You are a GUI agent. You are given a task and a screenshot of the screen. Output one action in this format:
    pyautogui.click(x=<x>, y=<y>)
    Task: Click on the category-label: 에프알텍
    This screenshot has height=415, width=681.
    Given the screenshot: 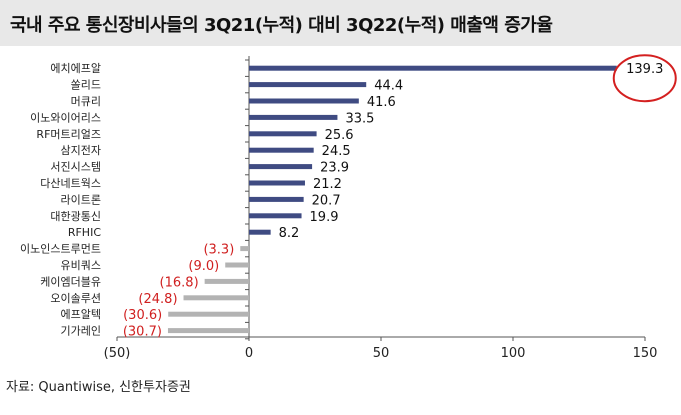 What is the action you would take?
    pyautogui.click(x=81, y=314)
    